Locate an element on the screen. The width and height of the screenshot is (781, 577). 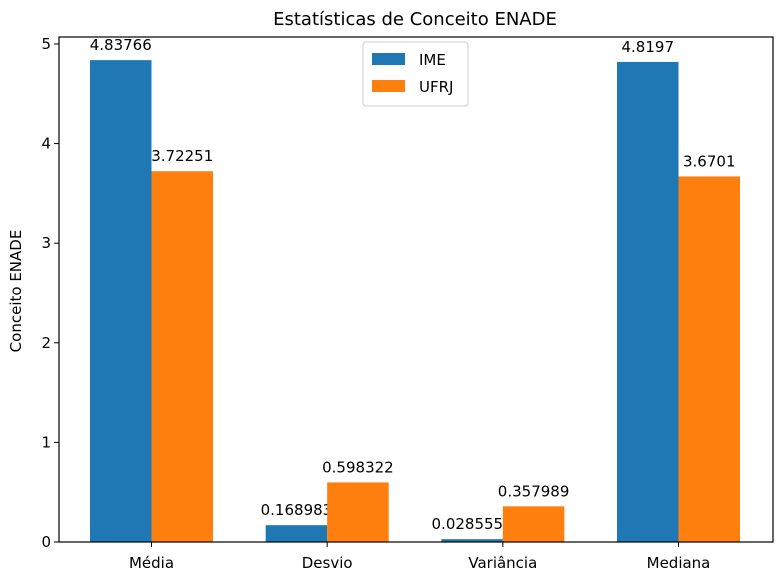
legend-box is located at coordinates (415, 74).